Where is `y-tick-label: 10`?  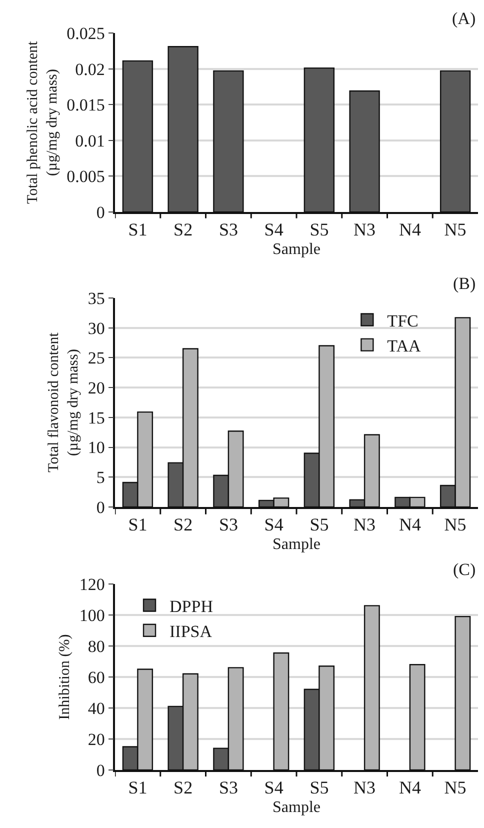
y-tick-label: 10 is located at coordinates (96, 448).